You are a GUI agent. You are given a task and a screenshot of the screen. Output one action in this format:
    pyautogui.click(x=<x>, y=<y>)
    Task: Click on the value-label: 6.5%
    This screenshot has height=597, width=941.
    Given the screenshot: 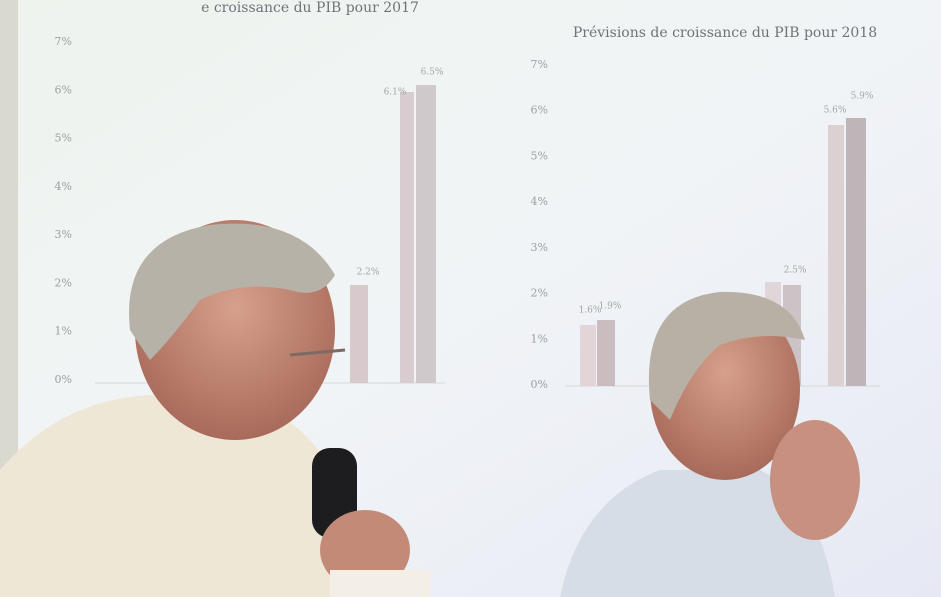 What is the action you would take?
    pyautogui.click(x=432, y=73)
    